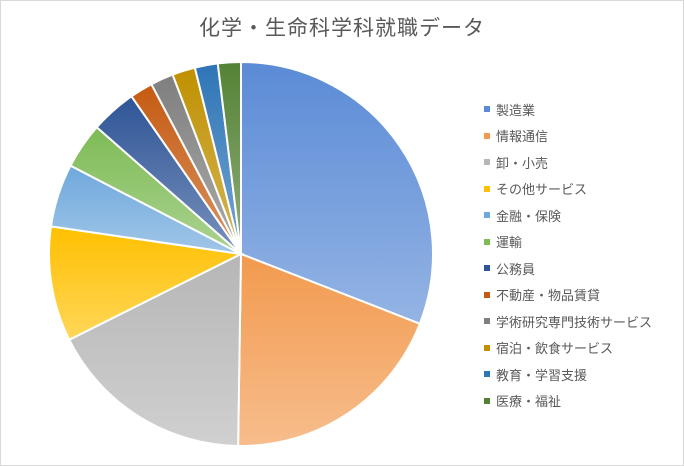  What do you see at coordinates (568, 242) in the screenshot?
I see `legend-item: 運輸` at bounding box center [568, 242].